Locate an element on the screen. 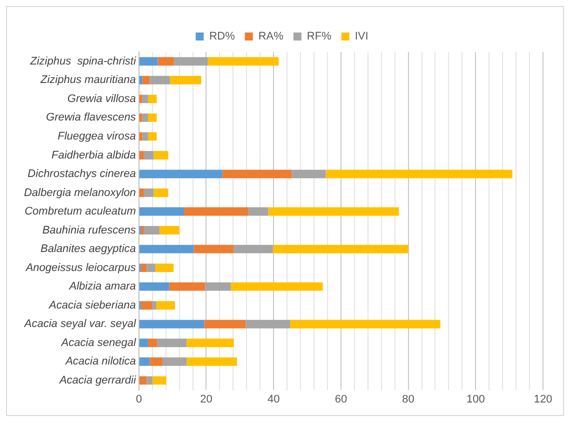  y-tick-label: Dalbergia melanoxylon is located at coordinates (80, 192).